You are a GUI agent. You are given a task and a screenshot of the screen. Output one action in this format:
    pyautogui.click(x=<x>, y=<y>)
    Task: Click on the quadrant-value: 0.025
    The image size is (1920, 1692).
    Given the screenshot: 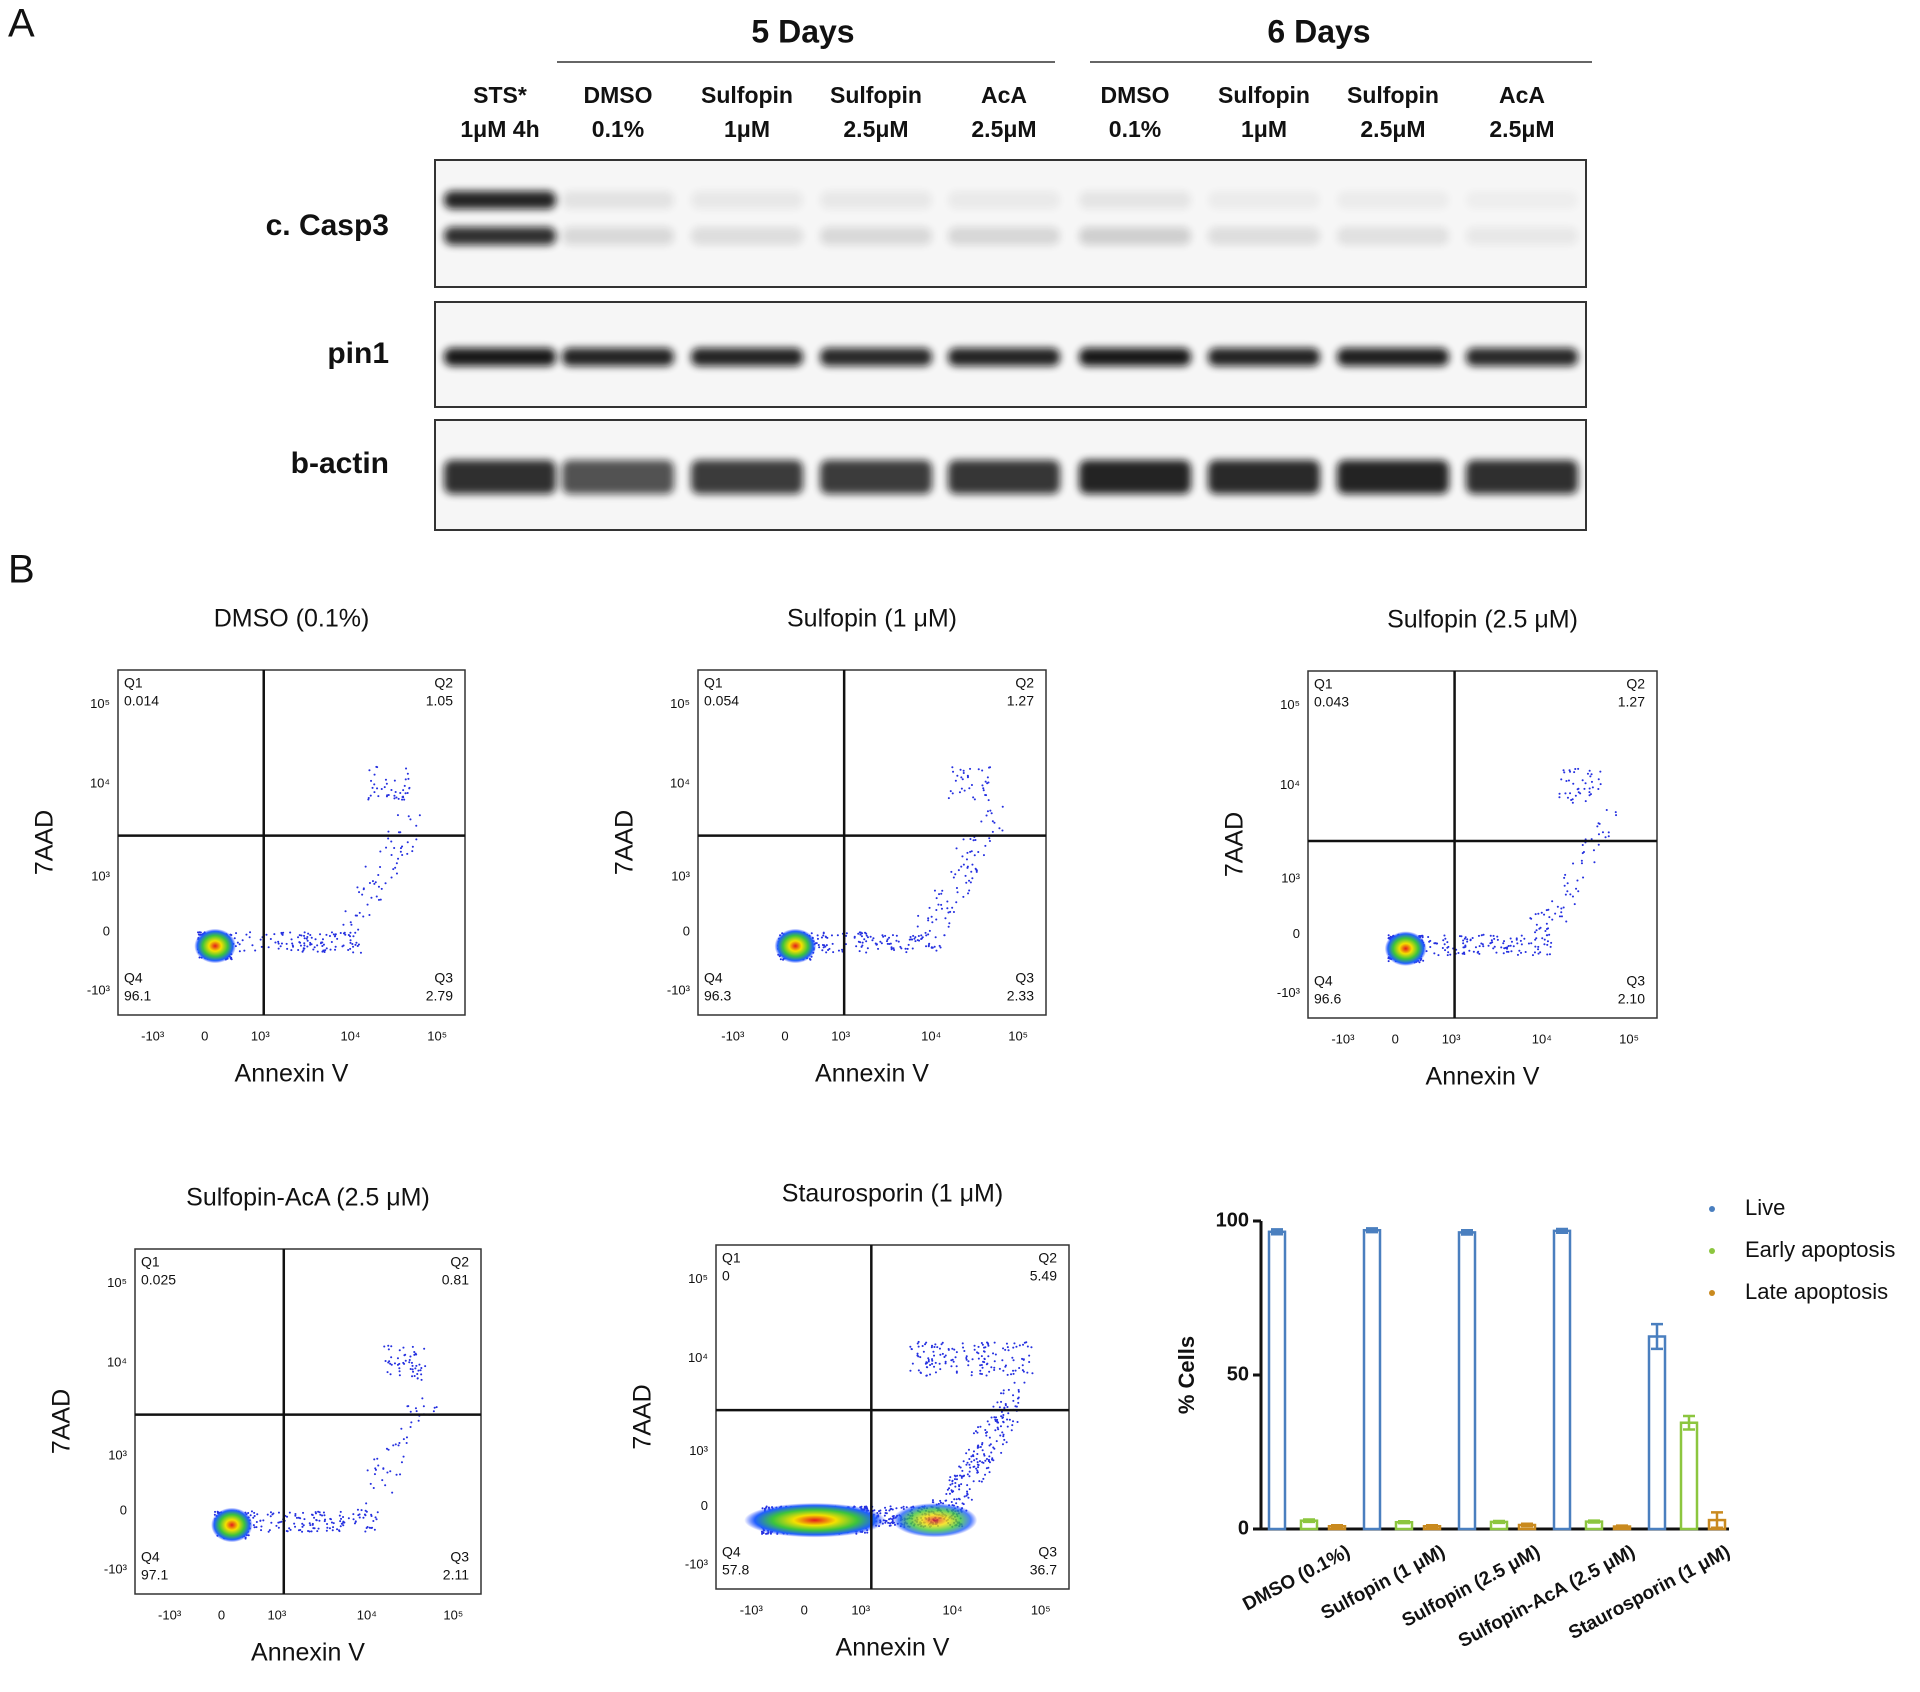 What is the action you would take?
    pyautogui.click(x=158, y=1280)
    